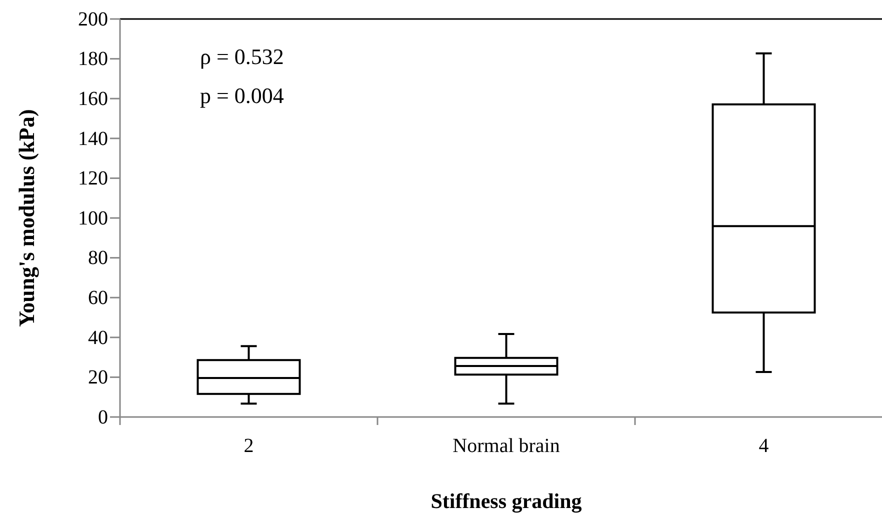  What do you see at coordinates (98, 337) in the screenshot?
I see `y-tick-label: 40` at bounding box center [98, 337].